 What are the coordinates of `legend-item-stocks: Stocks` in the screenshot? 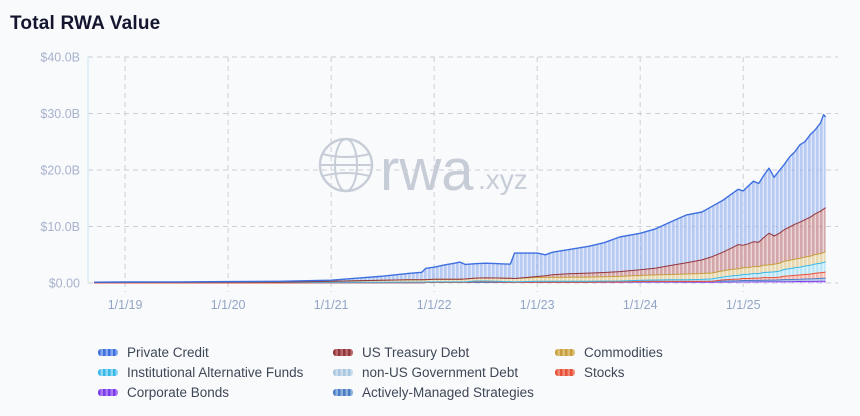 It's located at (609, 372).